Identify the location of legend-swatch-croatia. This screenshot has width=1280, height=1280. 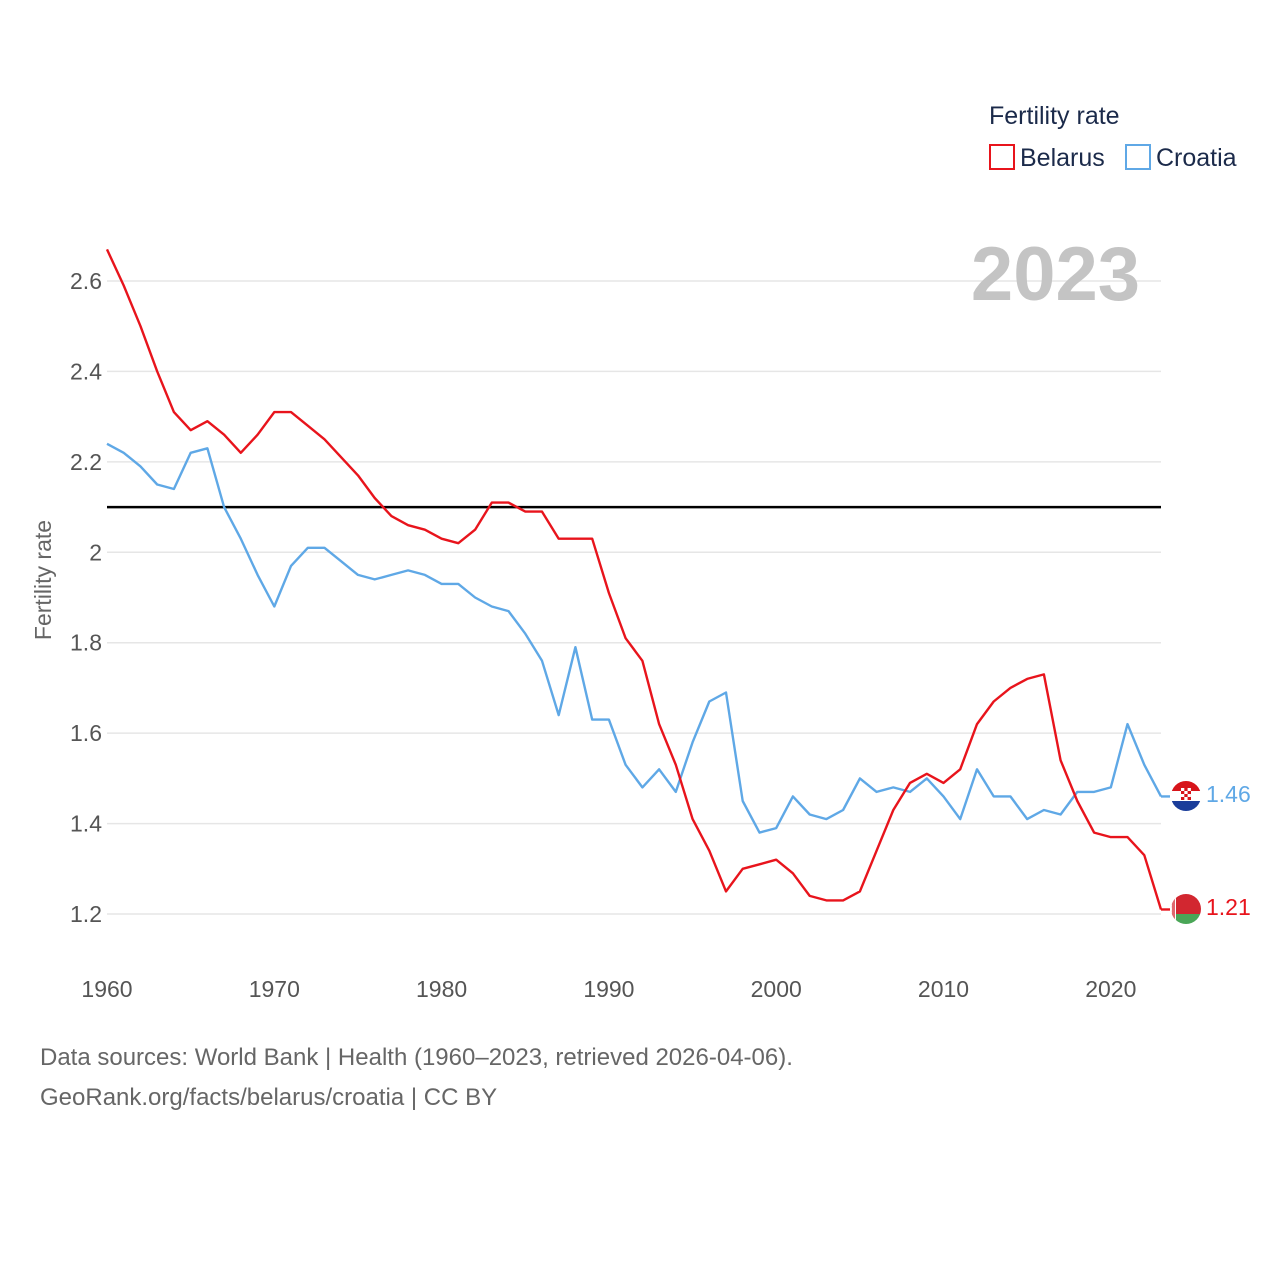
(1138, 157).